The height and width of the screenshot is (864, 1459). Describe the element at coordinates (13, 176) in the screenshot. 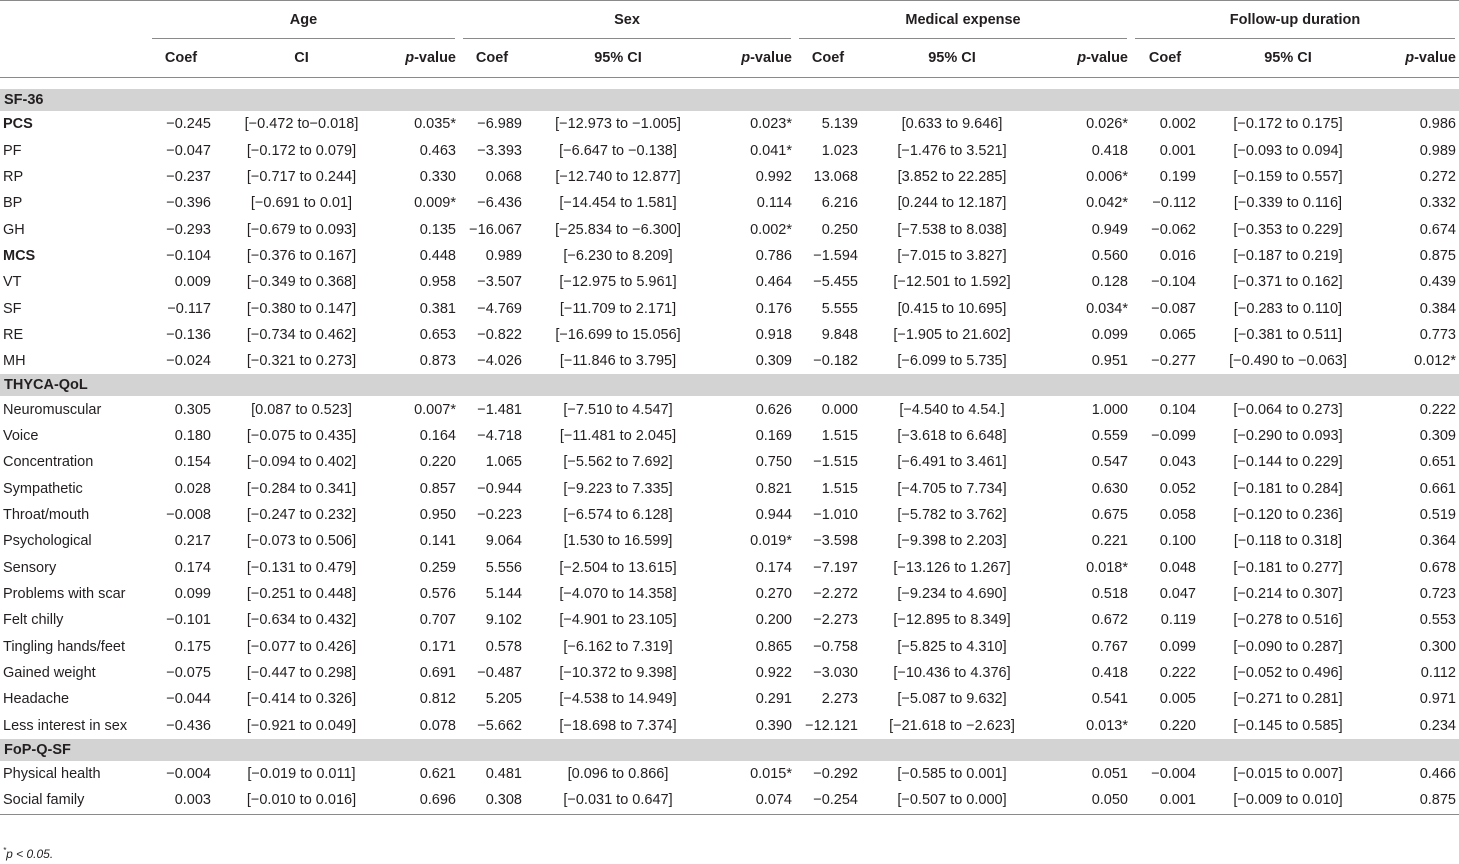

I see `row-label: RP` at that location.